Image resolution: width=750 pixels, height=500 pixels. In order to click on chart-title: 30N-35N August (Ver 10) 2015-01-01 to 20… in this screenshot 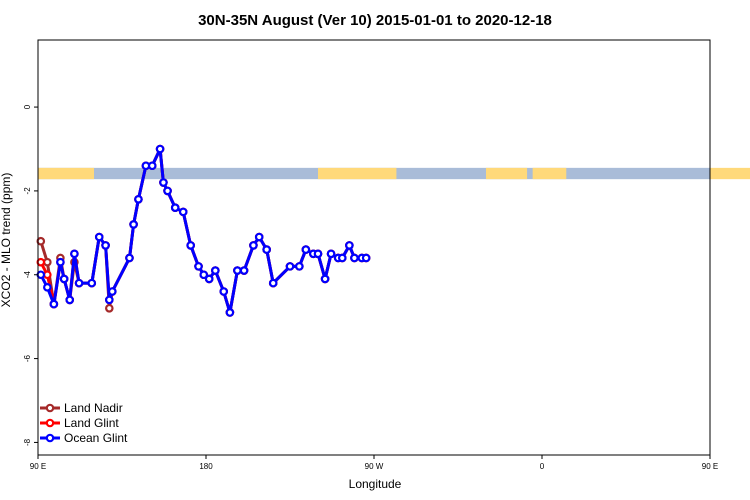, I will do `click(375, 20)`.